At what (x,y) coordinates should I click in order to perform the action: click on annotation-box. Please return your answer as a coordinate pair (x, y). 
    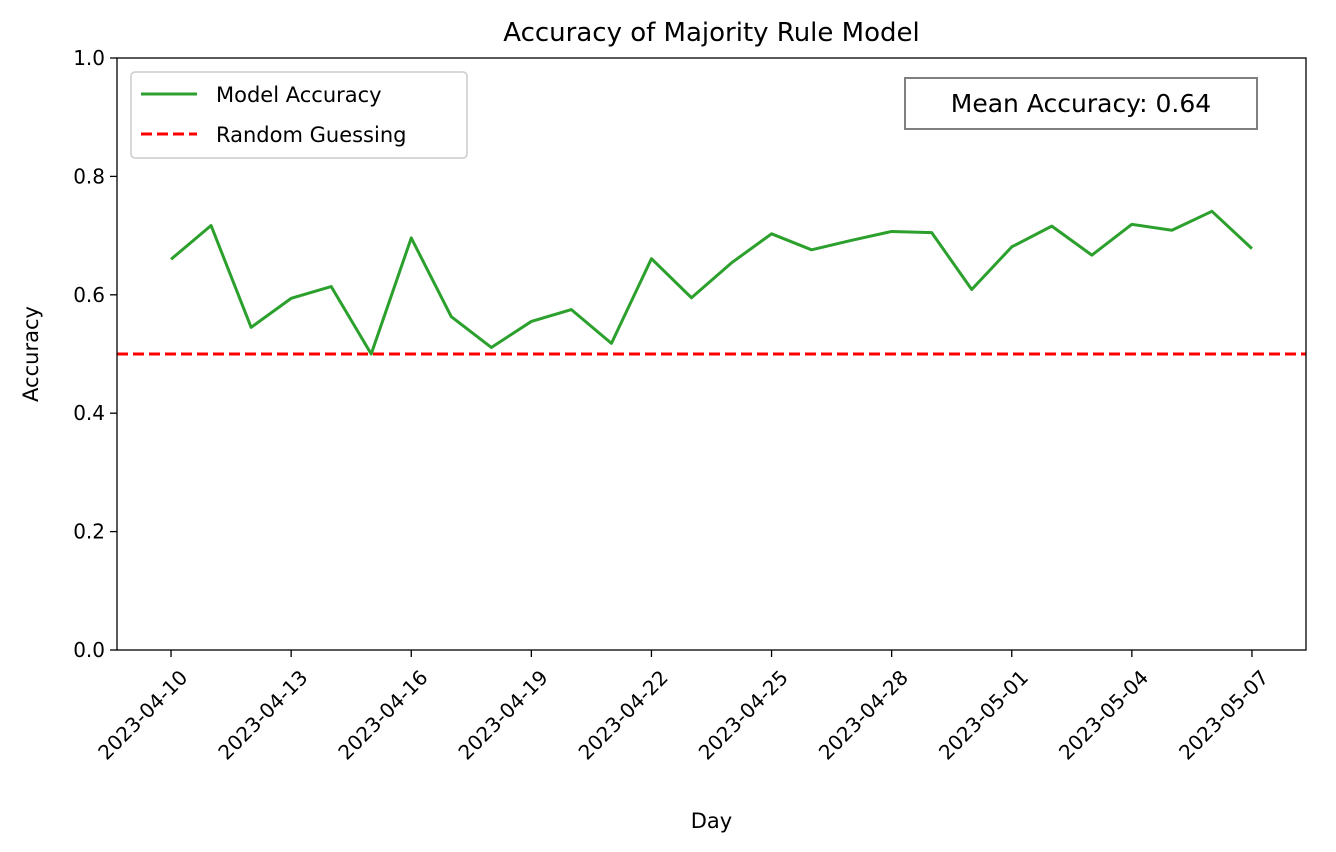
    Looking at the image, I should click on (1081, 103).